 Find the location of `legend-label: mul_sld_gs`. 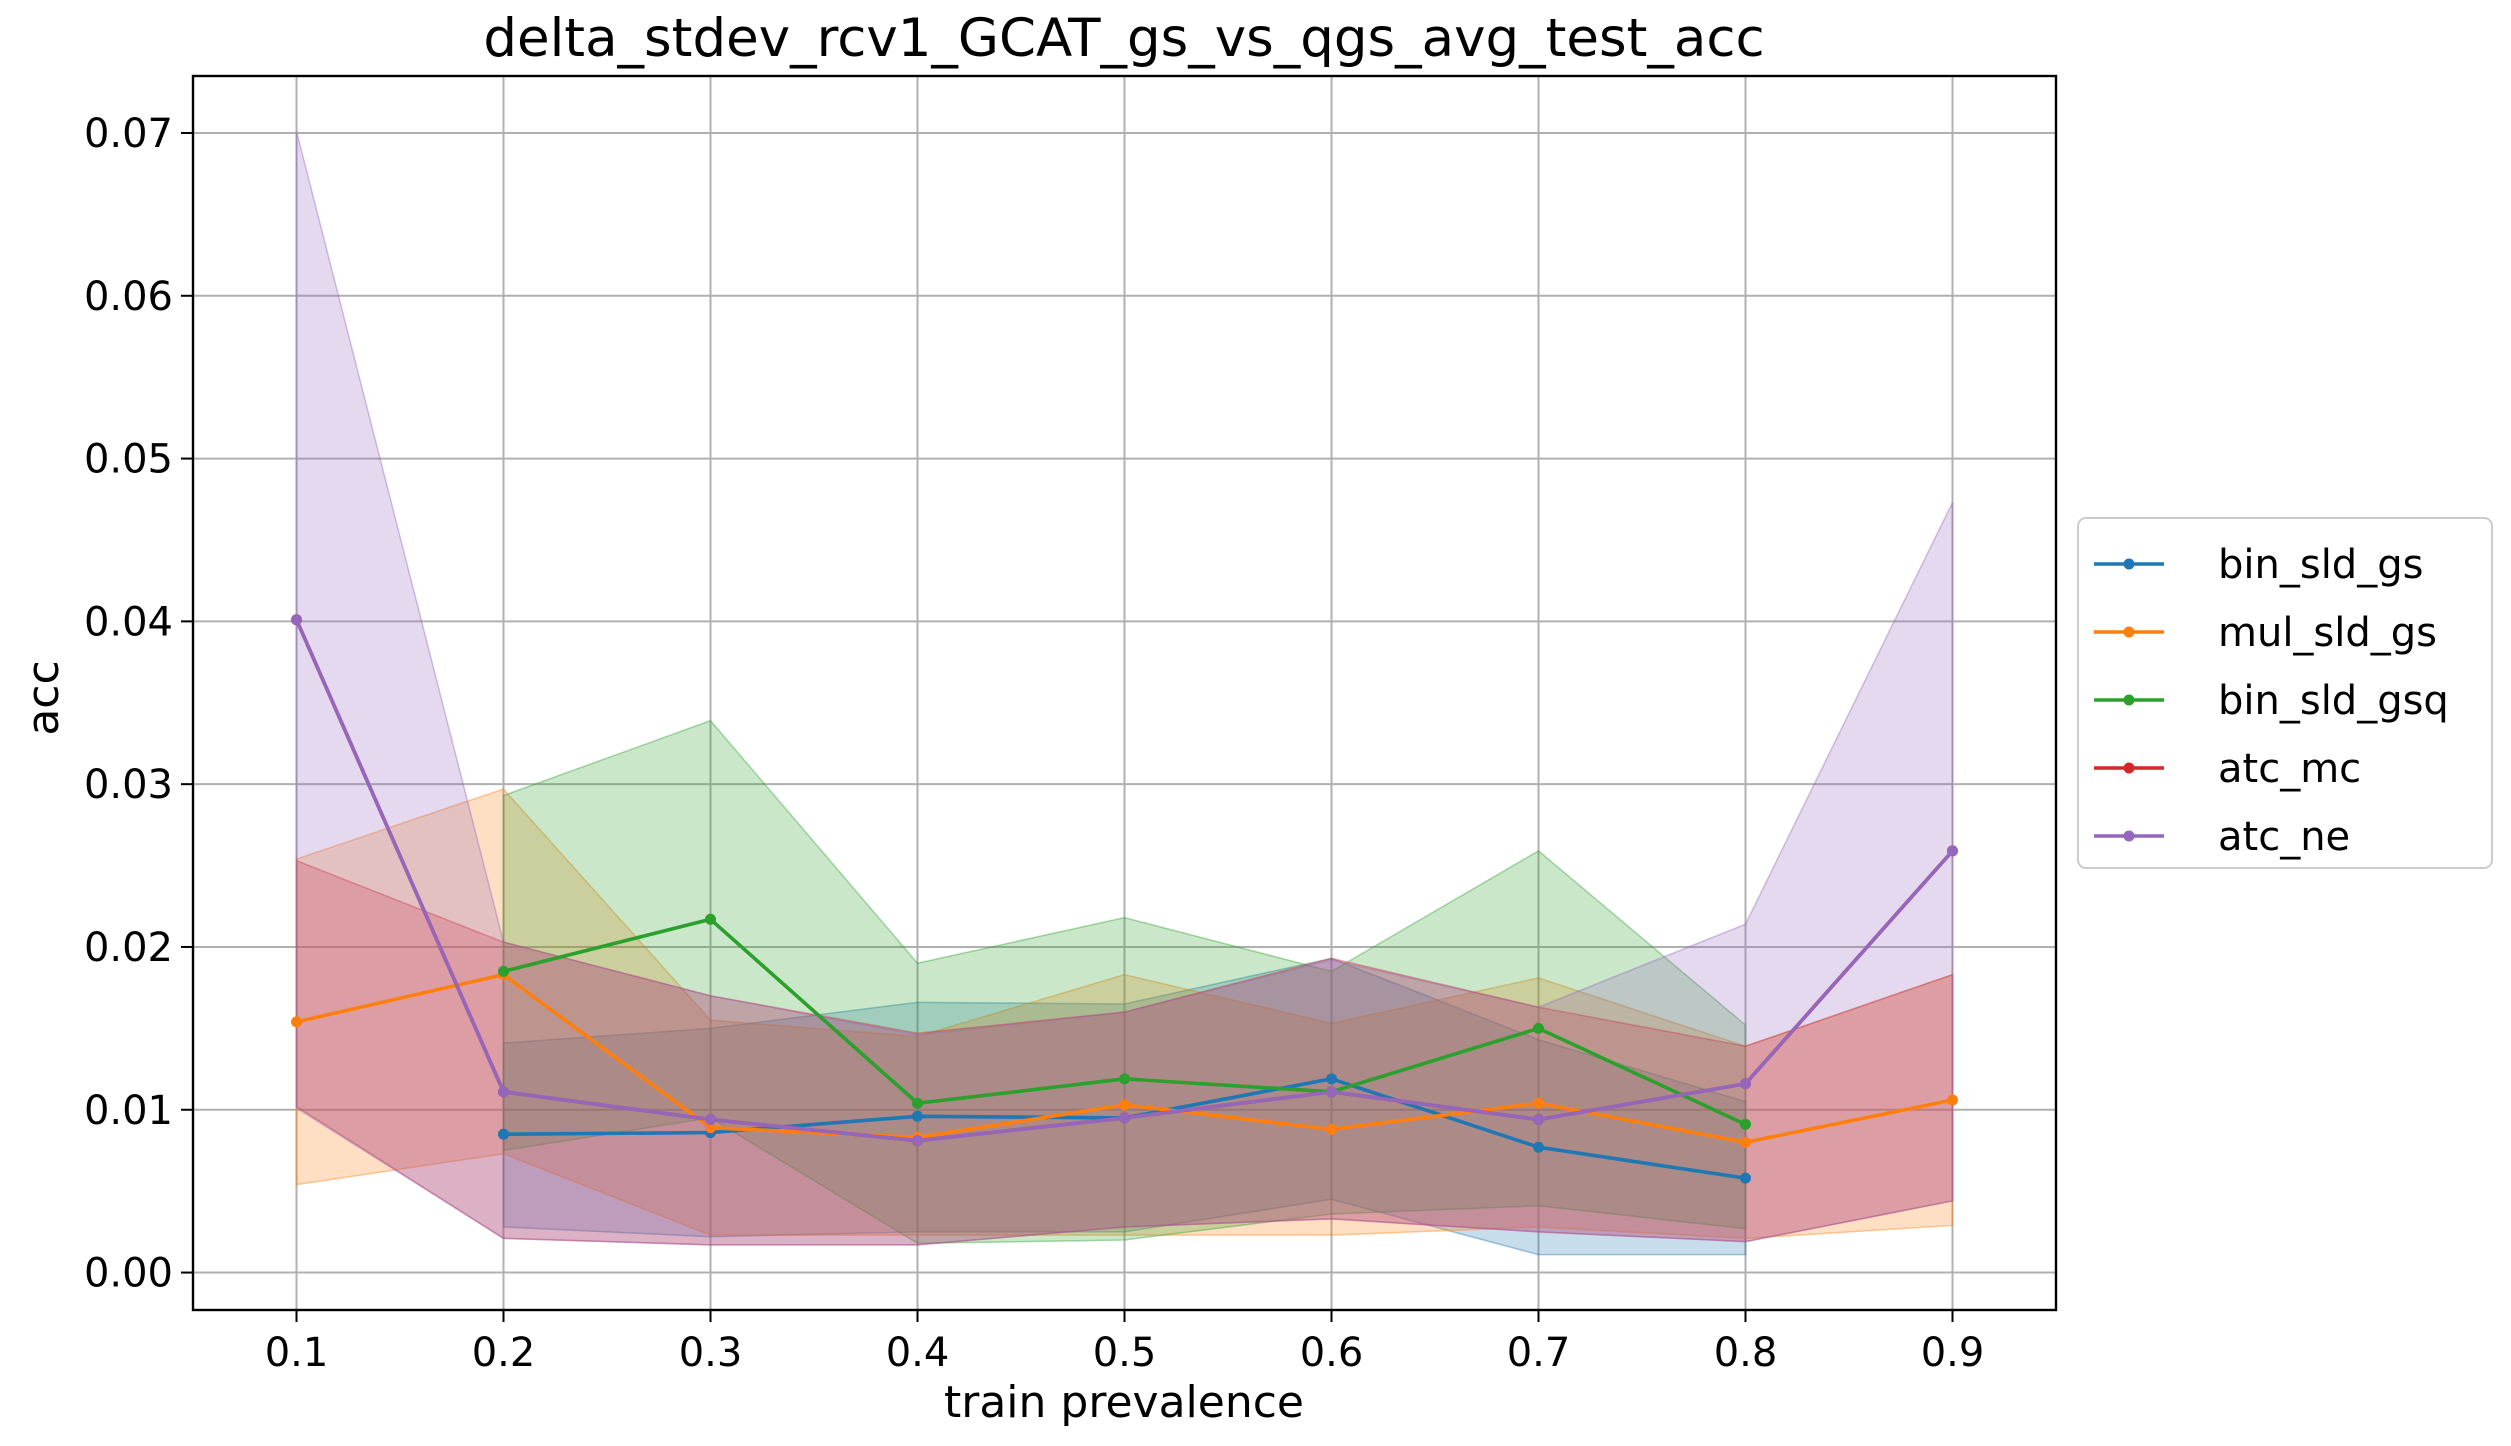

legend-label: mul_sld_gs is located at coordinates (2327, 633).